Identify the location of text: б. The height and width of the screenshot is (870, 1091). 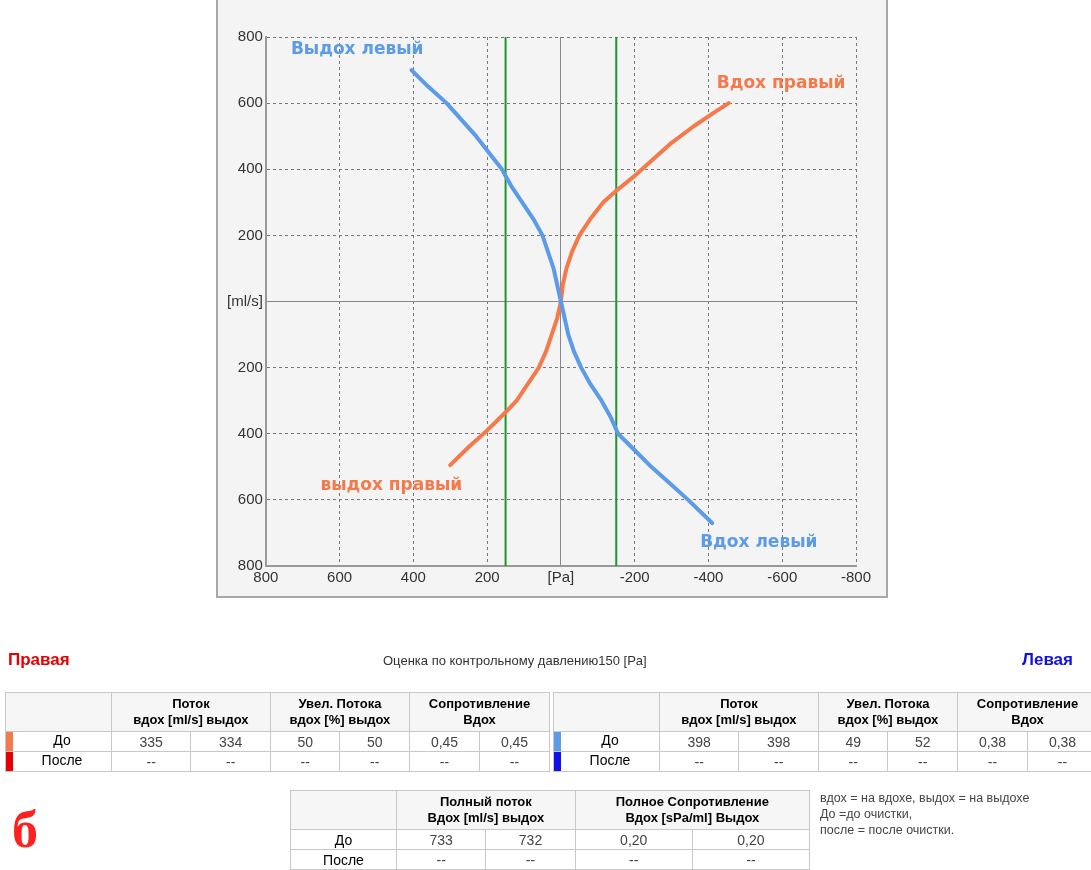
(25, 829).